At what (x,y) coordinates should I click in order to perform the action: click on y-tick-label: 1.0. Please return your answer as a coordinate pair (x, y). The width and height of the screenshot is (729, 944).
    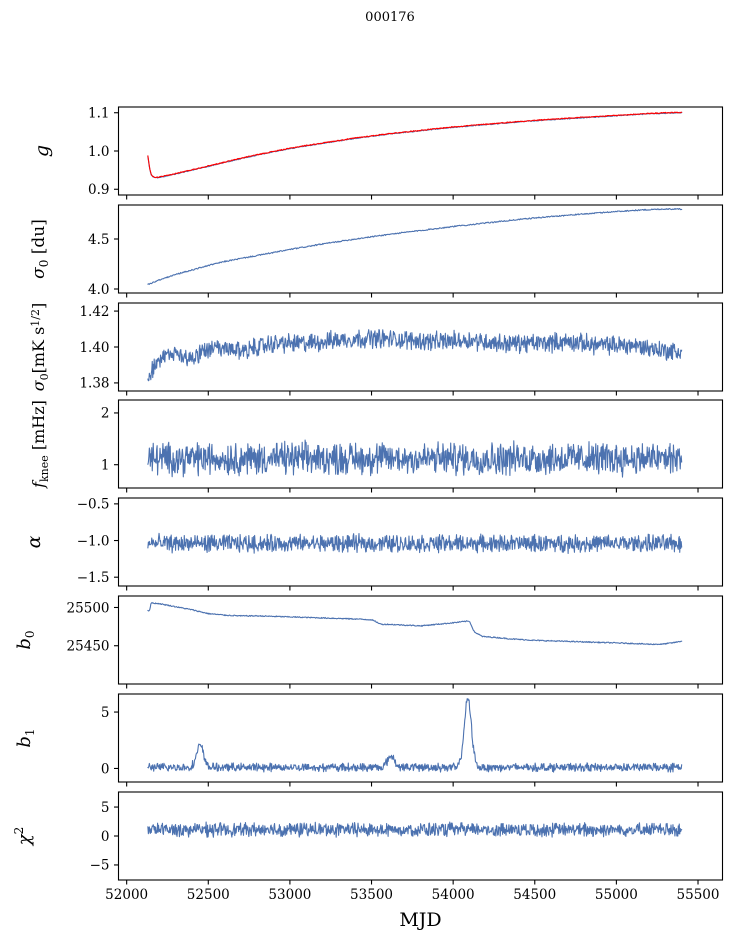
    Looking at the image, I should click on (98, 152).